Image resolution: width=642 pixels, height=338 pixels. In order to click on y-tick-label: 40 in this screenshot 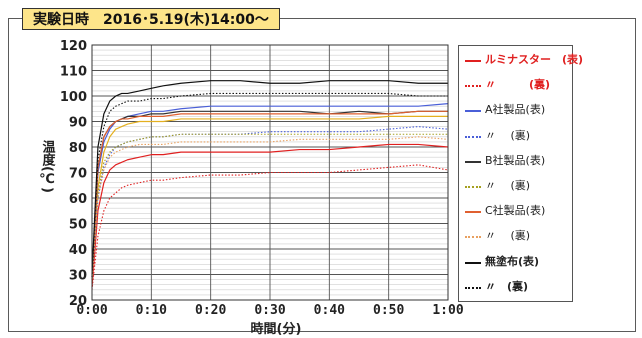, I will do `click(78, 250)`.